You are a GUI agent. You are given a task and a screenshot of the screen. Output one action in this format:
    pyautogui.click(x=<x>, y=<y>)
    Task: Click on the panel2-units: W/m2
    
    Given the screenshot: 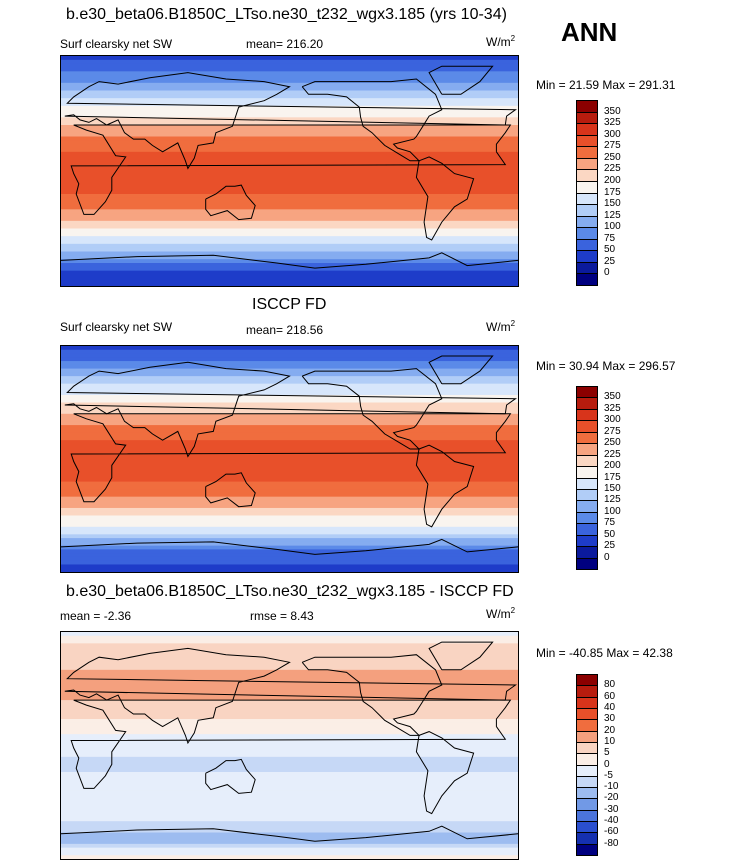 What is the action you would take?
    pyautogui.click(x=501, y=326)
    